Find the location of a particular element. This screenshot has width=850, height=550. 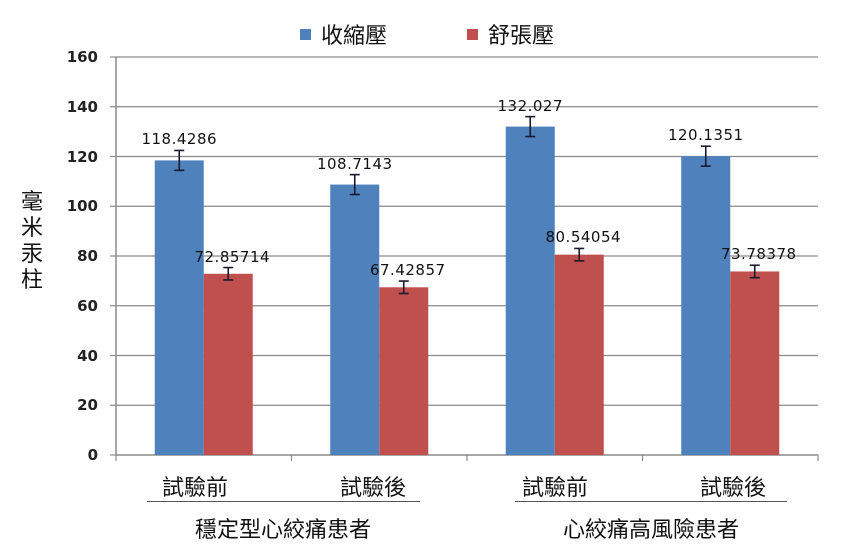

y-tick-label: 0 is located at coordinates (92, 455).